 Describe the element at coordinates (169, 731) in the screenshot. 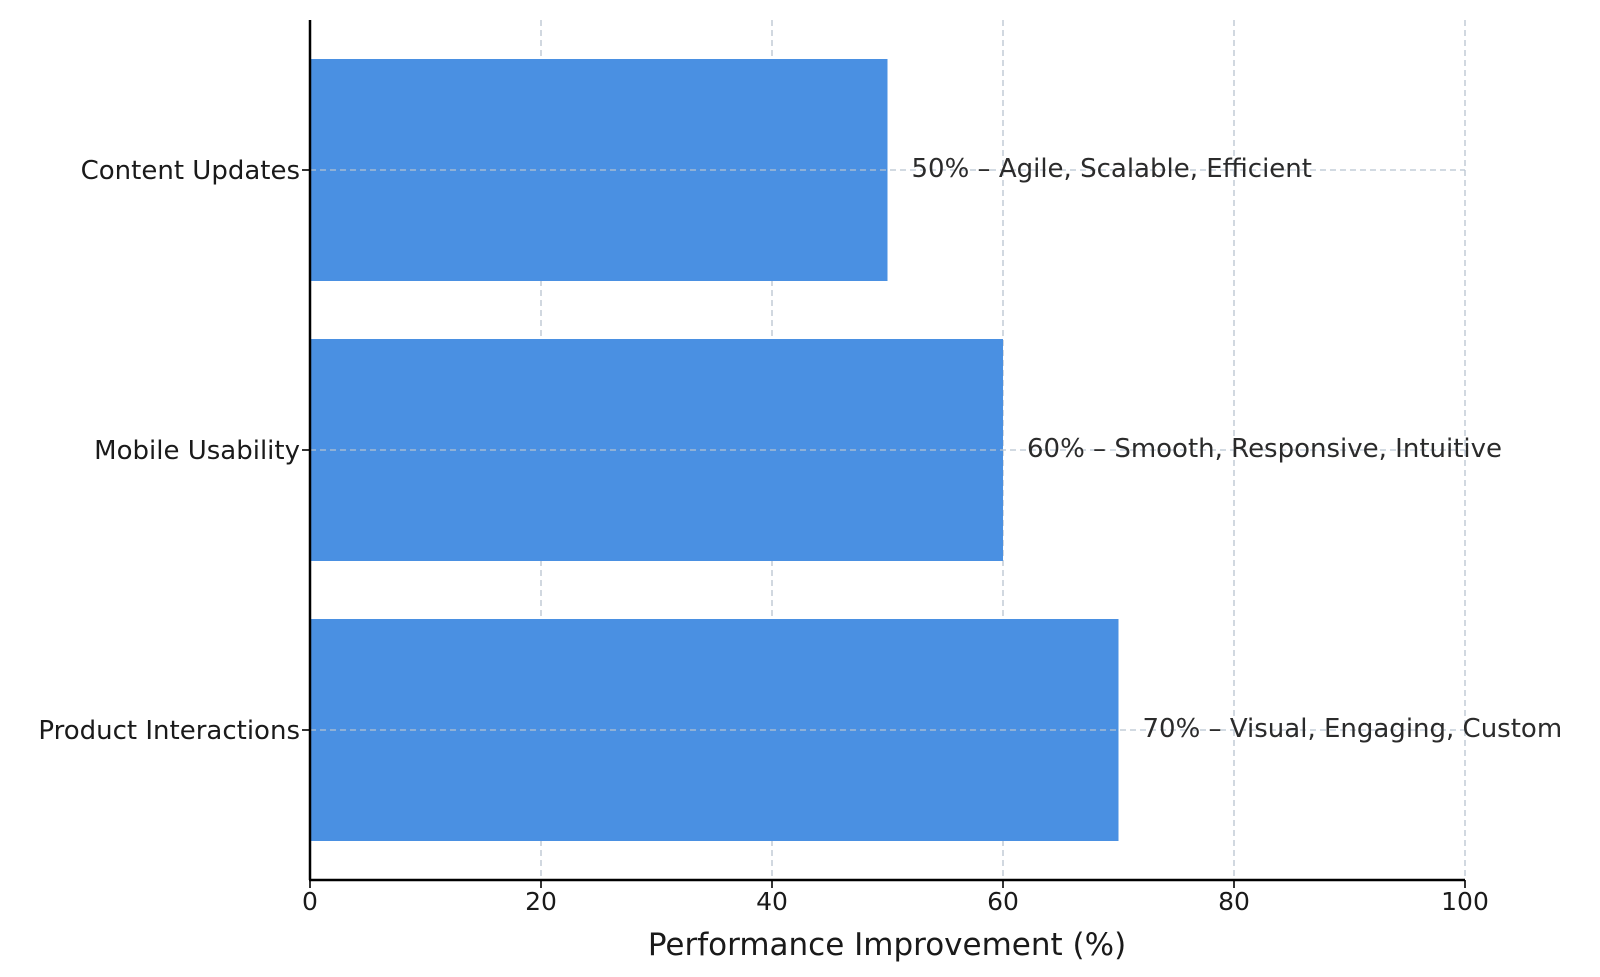

I see `category-label: Product Interactions` at that location.